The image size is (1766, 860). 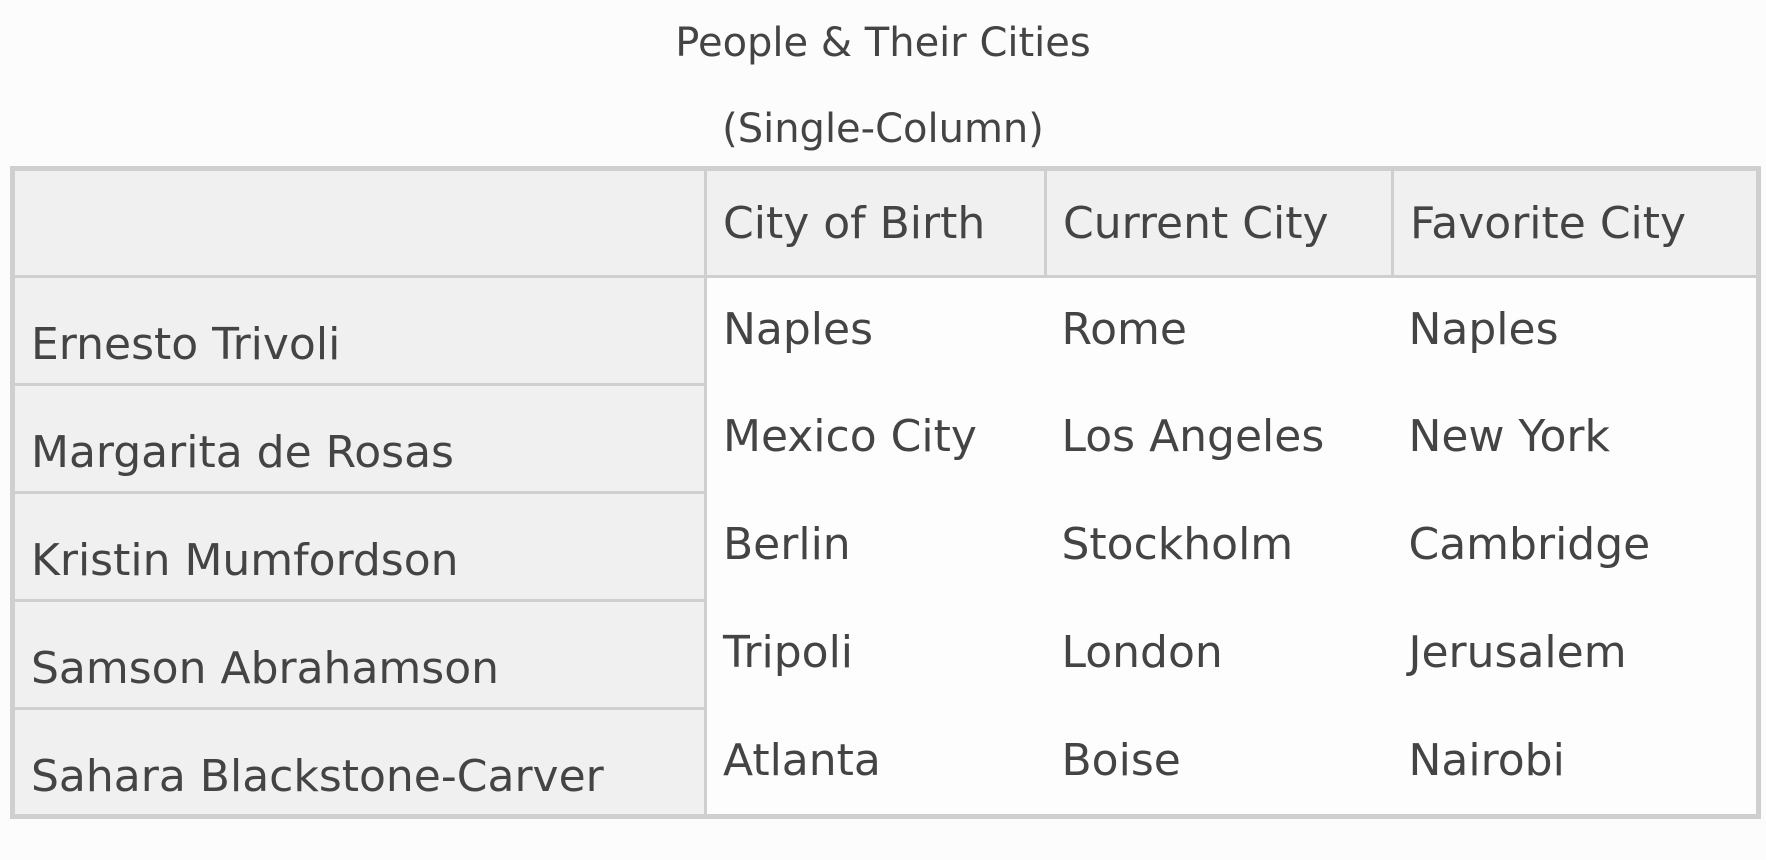 What do you see at coordinates (1219, 655) in the screenshot?
I see `cell-current-city: London` at bounding box center [1219, 655].